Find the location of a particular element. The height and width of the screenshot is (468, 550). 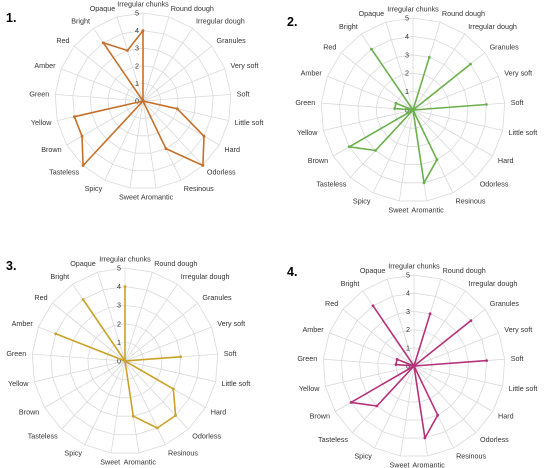

axis-label: Irregular dough is located at coordinates (205, 276).